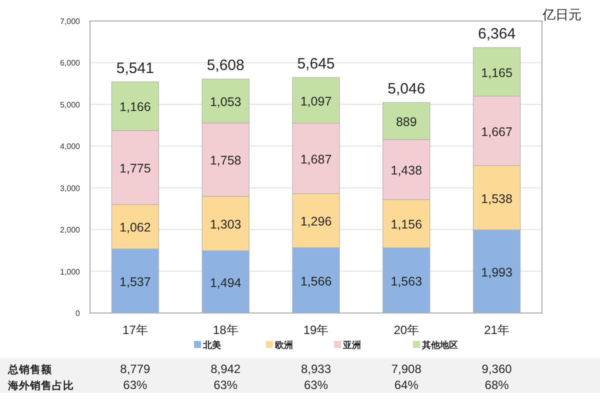 Image resolution: width=600 pixels, height=399 pixels. What do you see at coordinates (225, 369) in the screenshot?
I see `text: 8,942` at bounding box center [225, 369].